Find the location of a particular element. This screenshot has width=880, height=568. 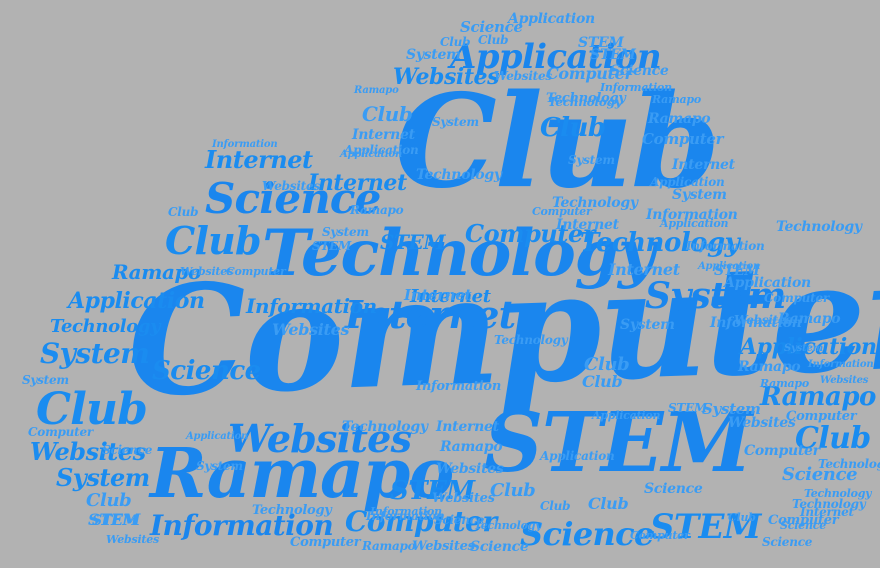

word-technology-large: Technology is located at coordinates (458, 253).